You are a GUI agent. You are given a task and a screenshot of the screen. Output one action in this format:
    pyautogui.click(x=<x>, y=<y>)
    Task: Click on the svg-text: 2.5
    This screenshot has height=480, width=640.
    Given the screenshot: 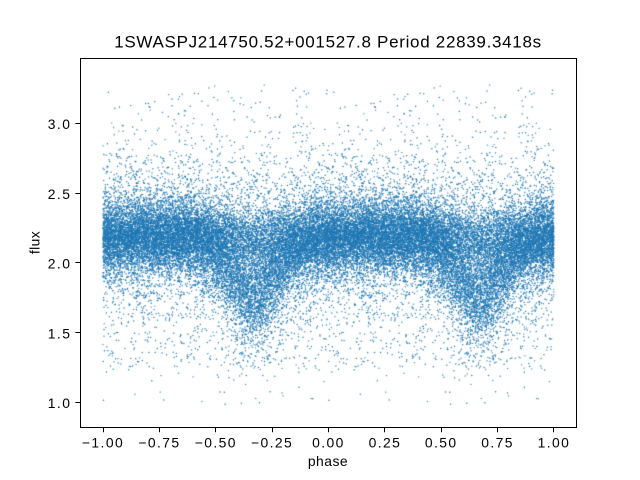 What is the action you would take?
    pyautogui.click(x=60, y=194)
    